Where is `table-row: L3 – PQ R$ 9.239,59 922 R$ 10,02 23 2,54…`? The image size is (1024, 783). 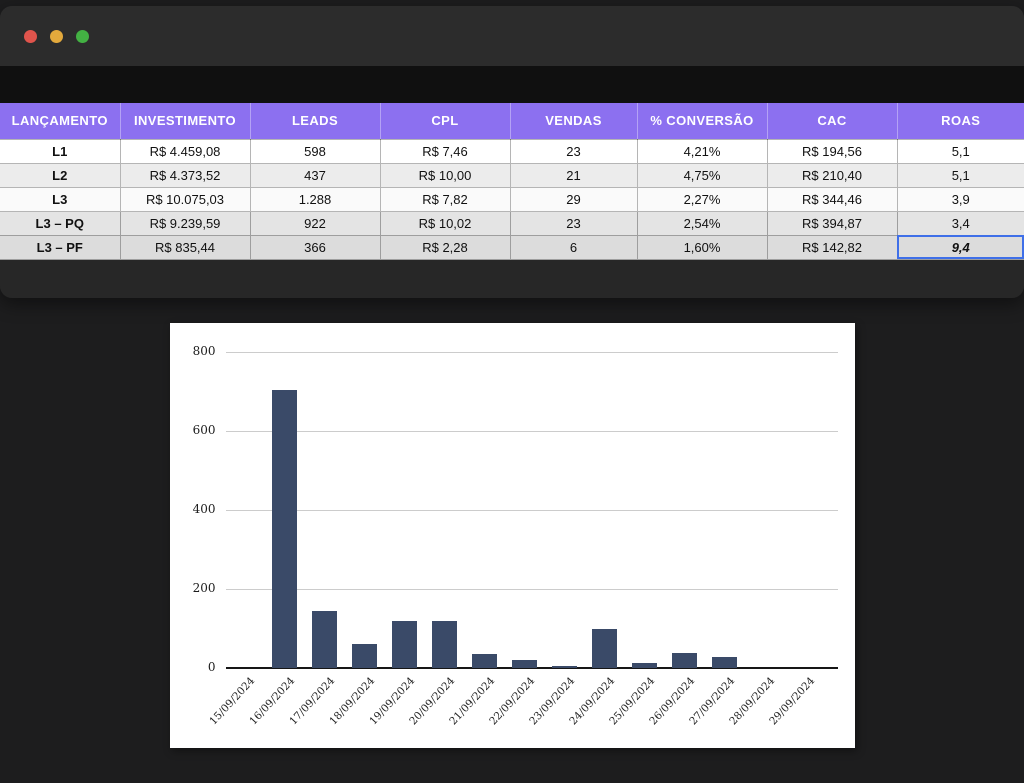
table-row: L3 – PQ R$ 9.239,59 922 R$ 10,02 23 2,54… is located at coordinates (512, 223).